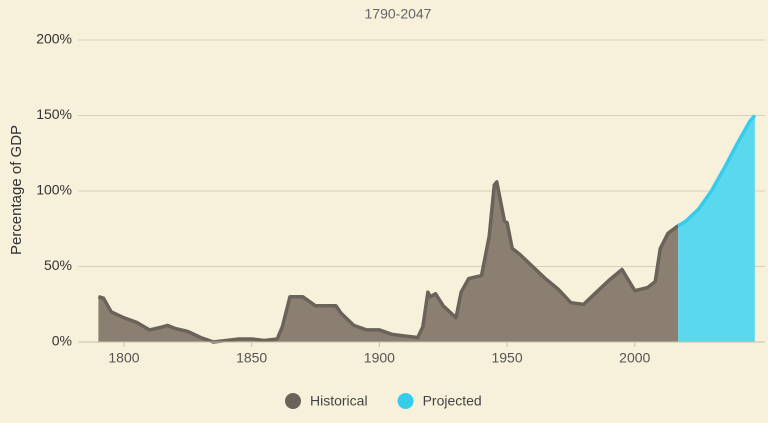  What do you see at coordinates (251, 358) in the screenshot?
I see `x-tick-label: 1850` at bounding box center [251, 358].